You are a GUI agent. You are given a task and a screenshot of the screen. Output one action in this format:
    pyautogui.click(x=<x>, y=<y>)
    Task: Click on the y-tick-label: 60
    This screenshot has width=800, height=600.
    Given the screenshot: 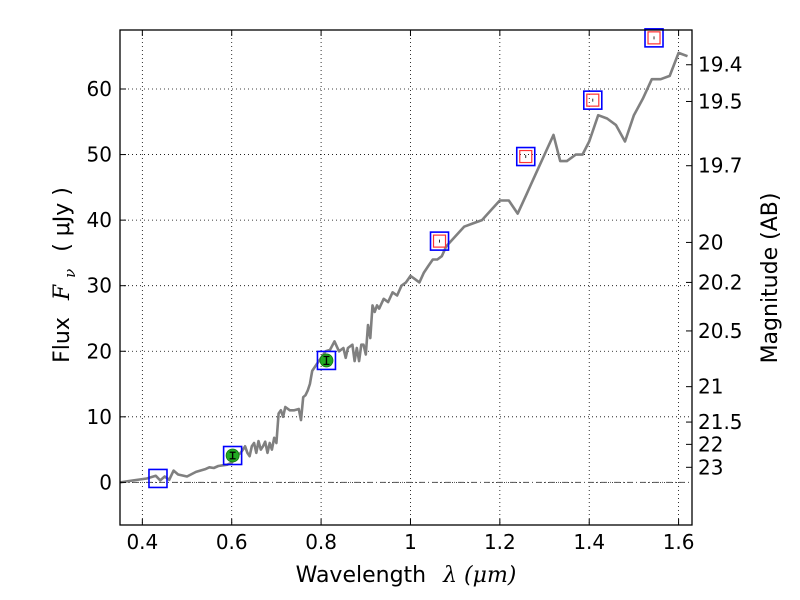 What is the action you would take?
    pyautogui.click(x=99, y=89)
    